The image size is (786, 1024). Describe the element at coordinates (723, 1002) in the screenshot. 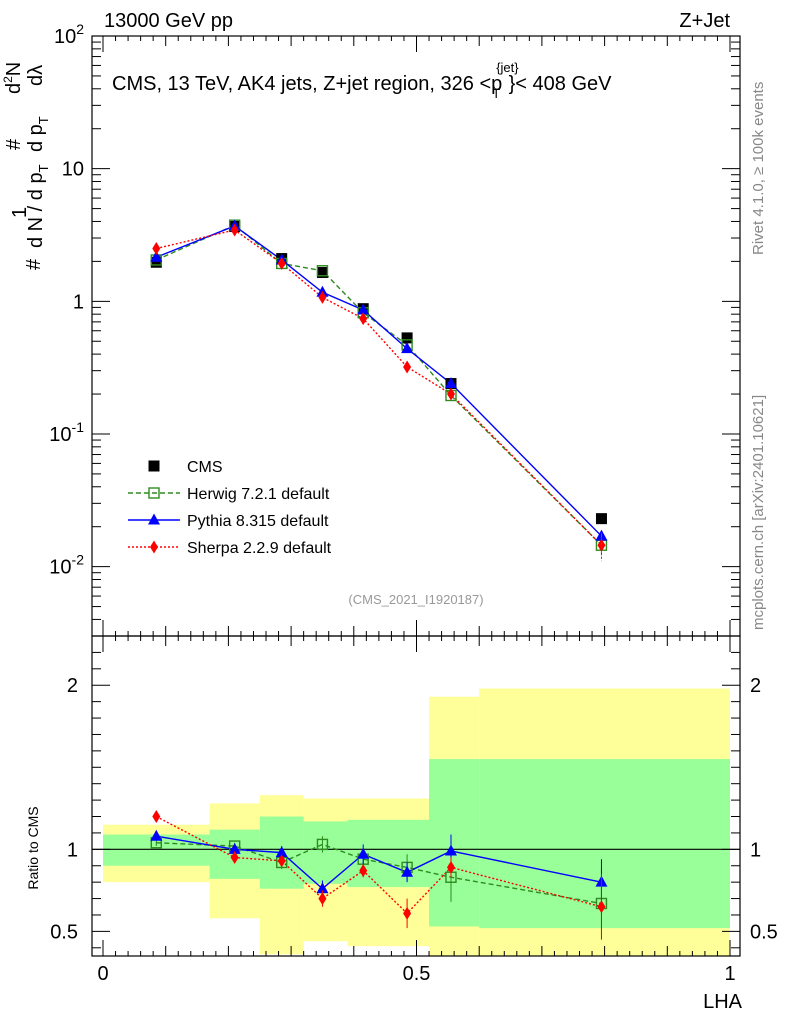

I see `x-axis-label: LHA` at that location.